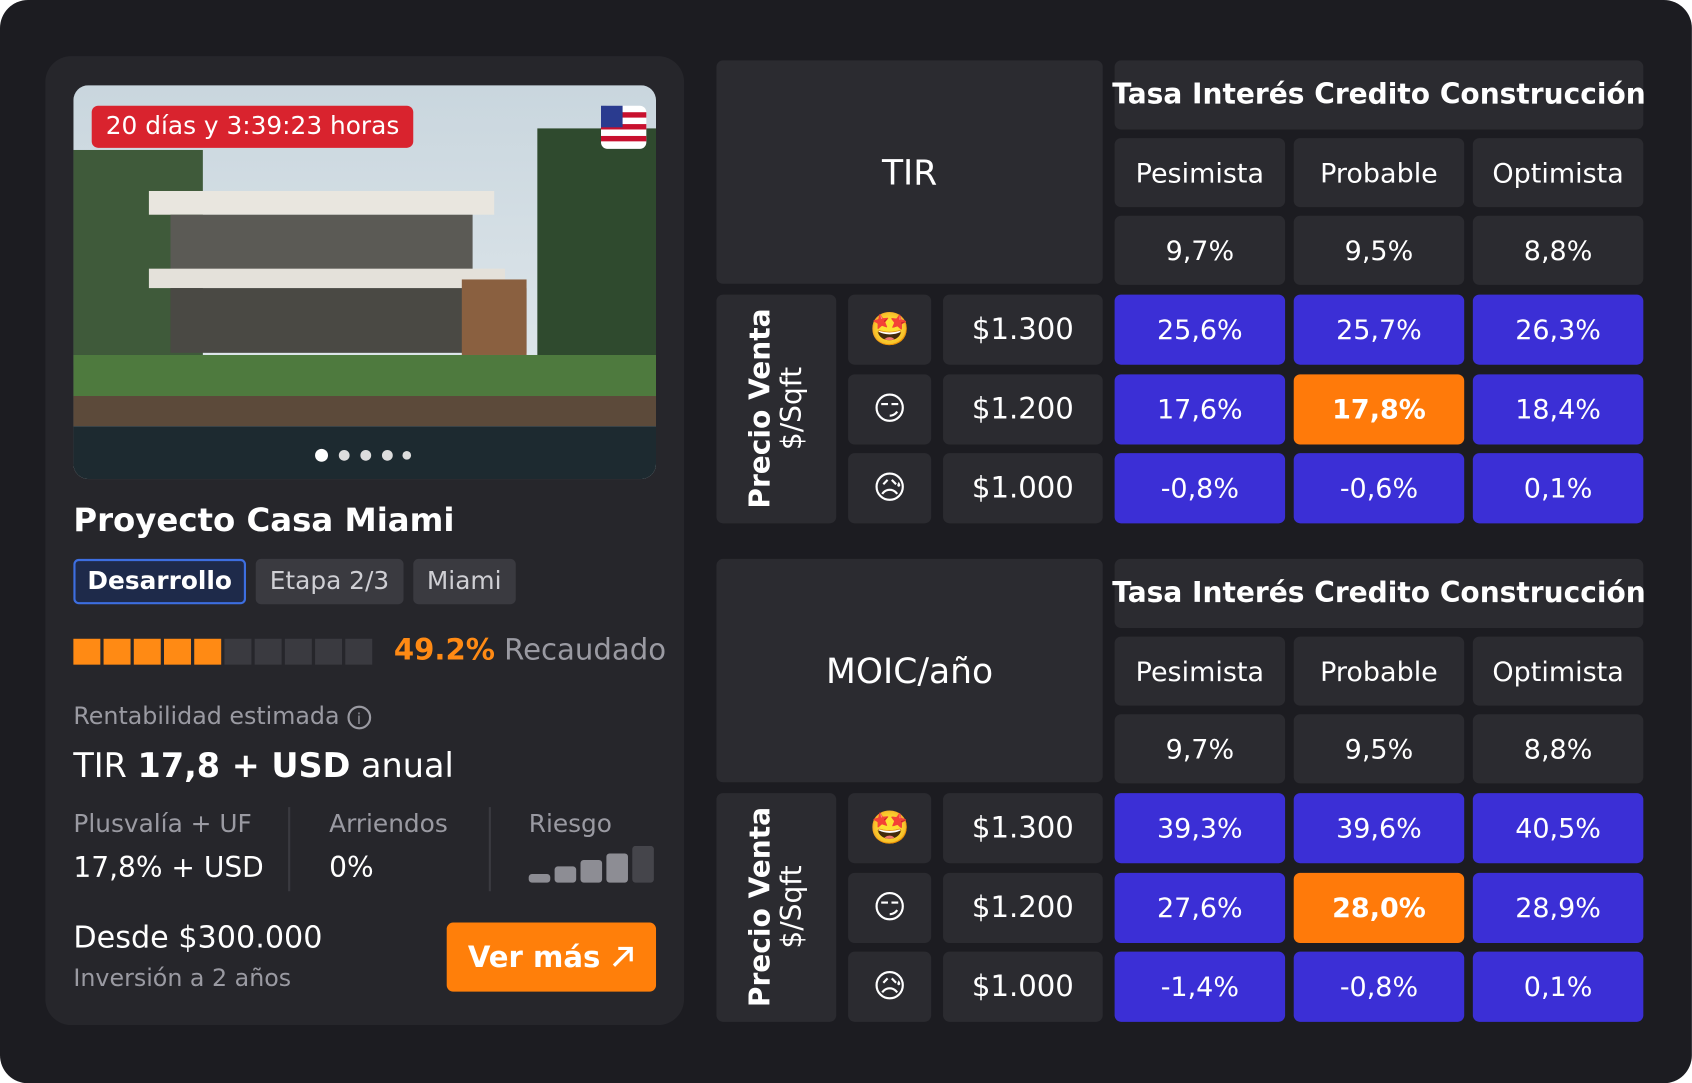 The width and height of the screenshot is (1692, 1083). What do you see at coordinates (1379, 409) in the screenshot?
I see `value-cell: 17,8%` at bounding box center [1379, 409].